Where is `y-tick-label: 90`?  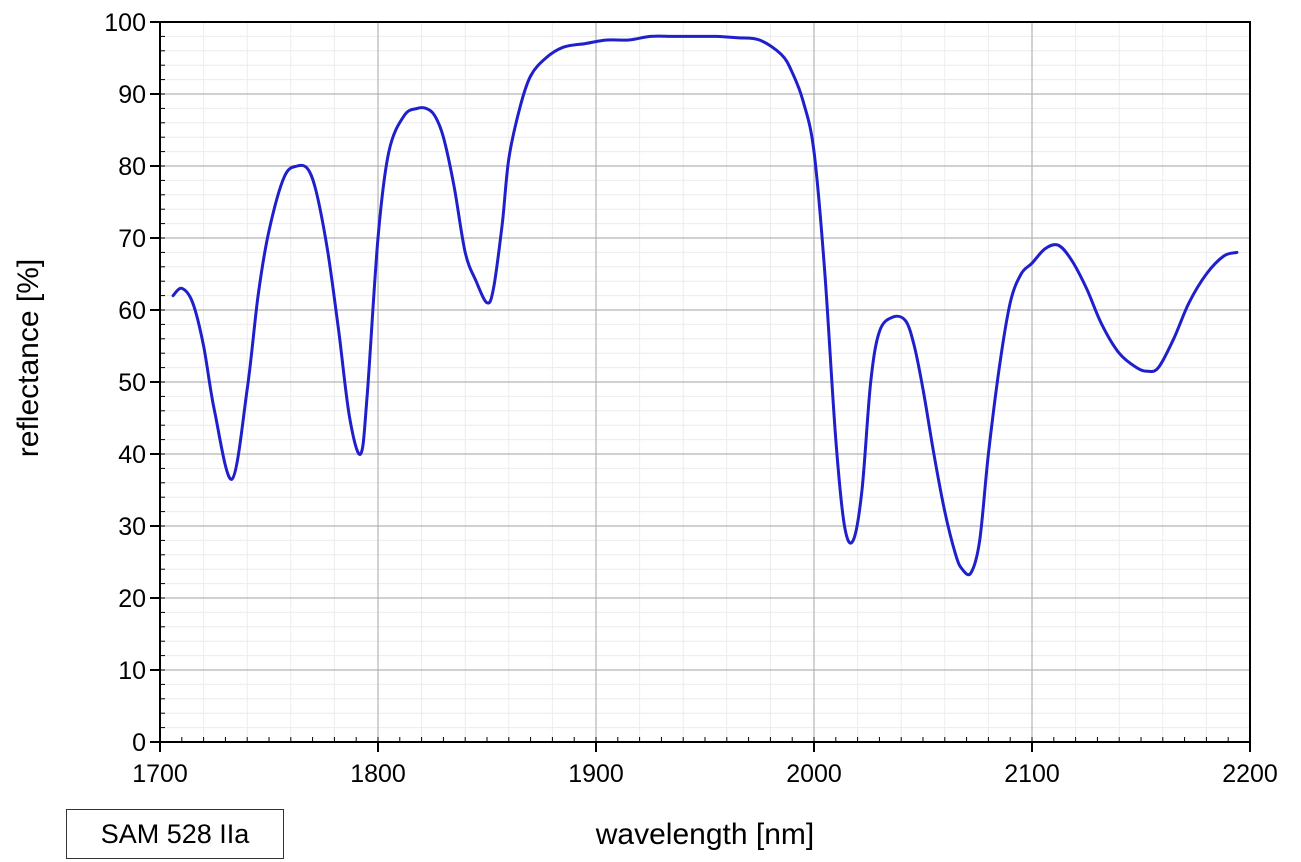 y-tick-label: 90 is located at coordinates (132, 95).